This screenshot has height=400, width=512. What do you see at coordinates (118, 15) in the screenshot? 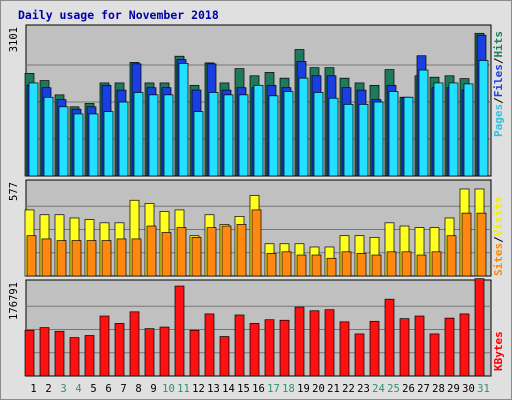
I see `chart-title: Daily usage for November 2018` at bounding box center [118, 15].